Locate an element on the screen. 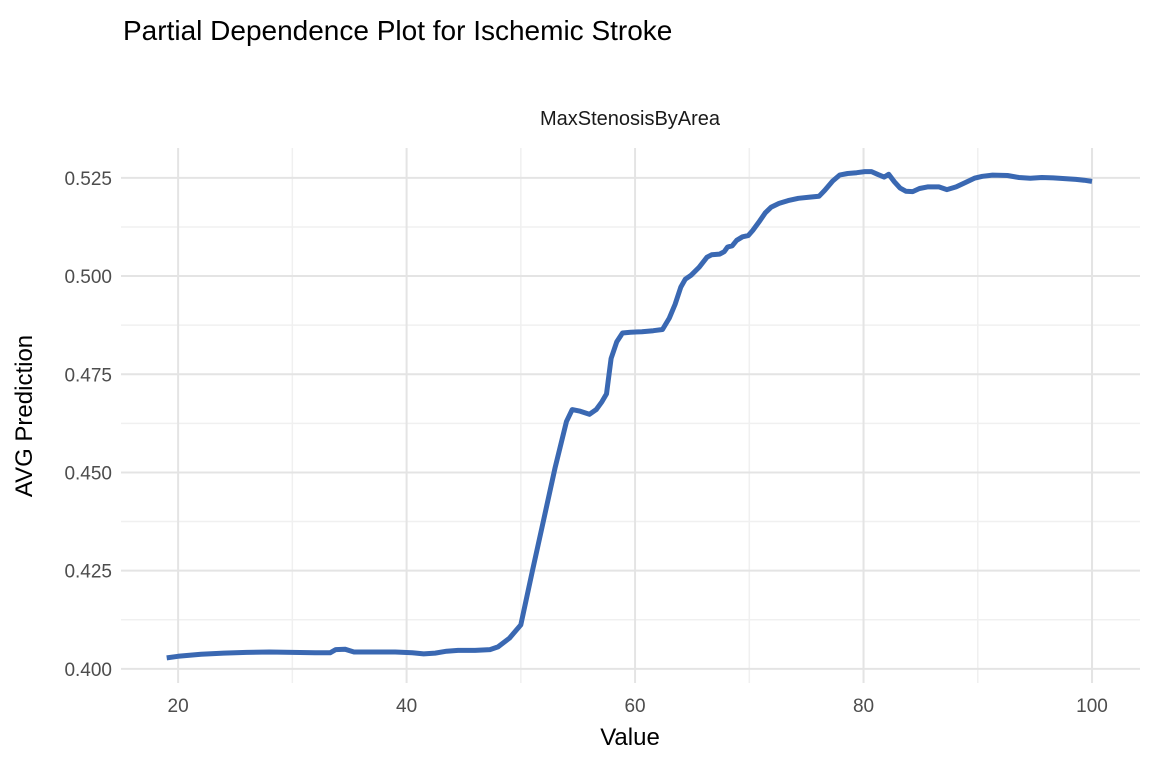 The width and height of the screenshot is (1152, 768). facet-label: MaxStenosisByArea is located at coordinates (630, 119).